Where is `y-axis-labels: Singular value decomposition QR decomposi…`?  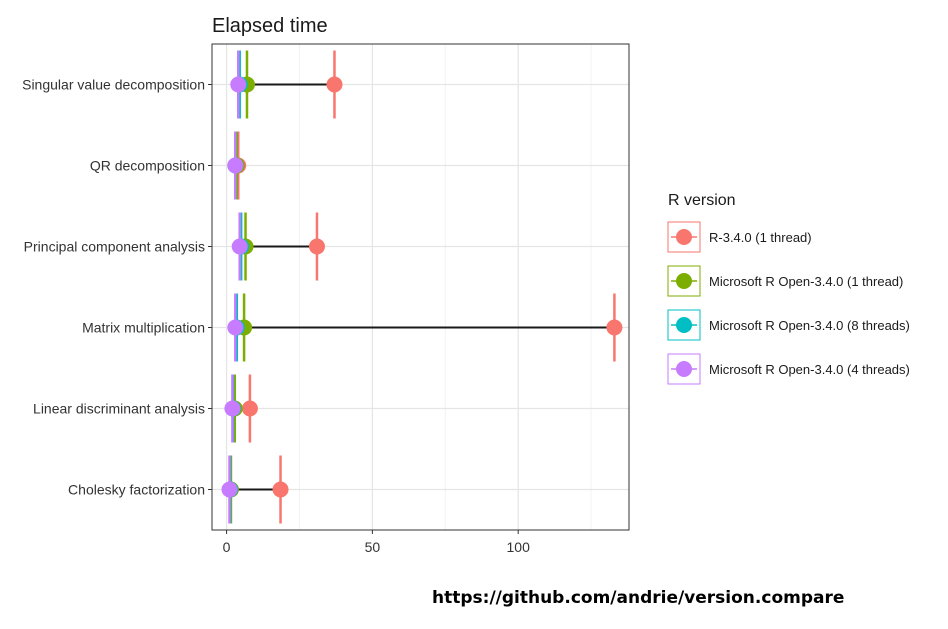 y-axis-labels: Singular value decomposition QR decomposi… is located at coordinates (117, 287).